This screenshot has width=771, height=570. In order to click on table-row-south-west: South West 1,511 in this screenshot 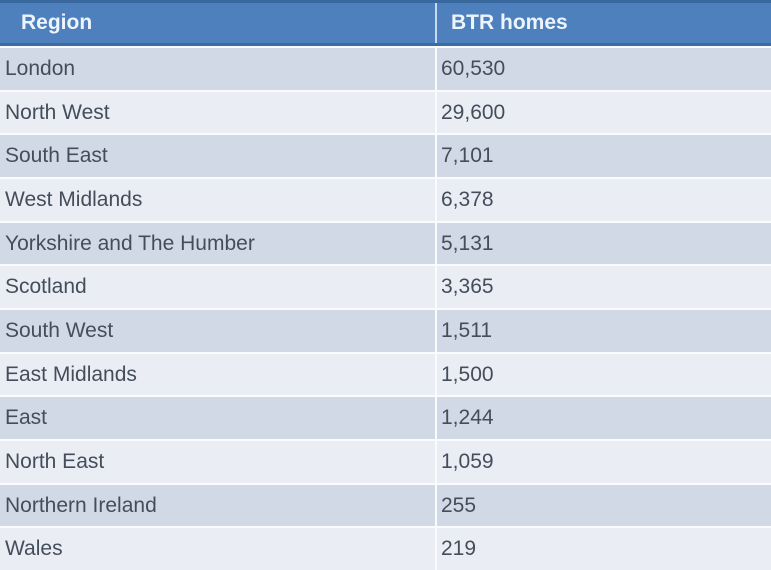, I will do `click(385, 330)`.